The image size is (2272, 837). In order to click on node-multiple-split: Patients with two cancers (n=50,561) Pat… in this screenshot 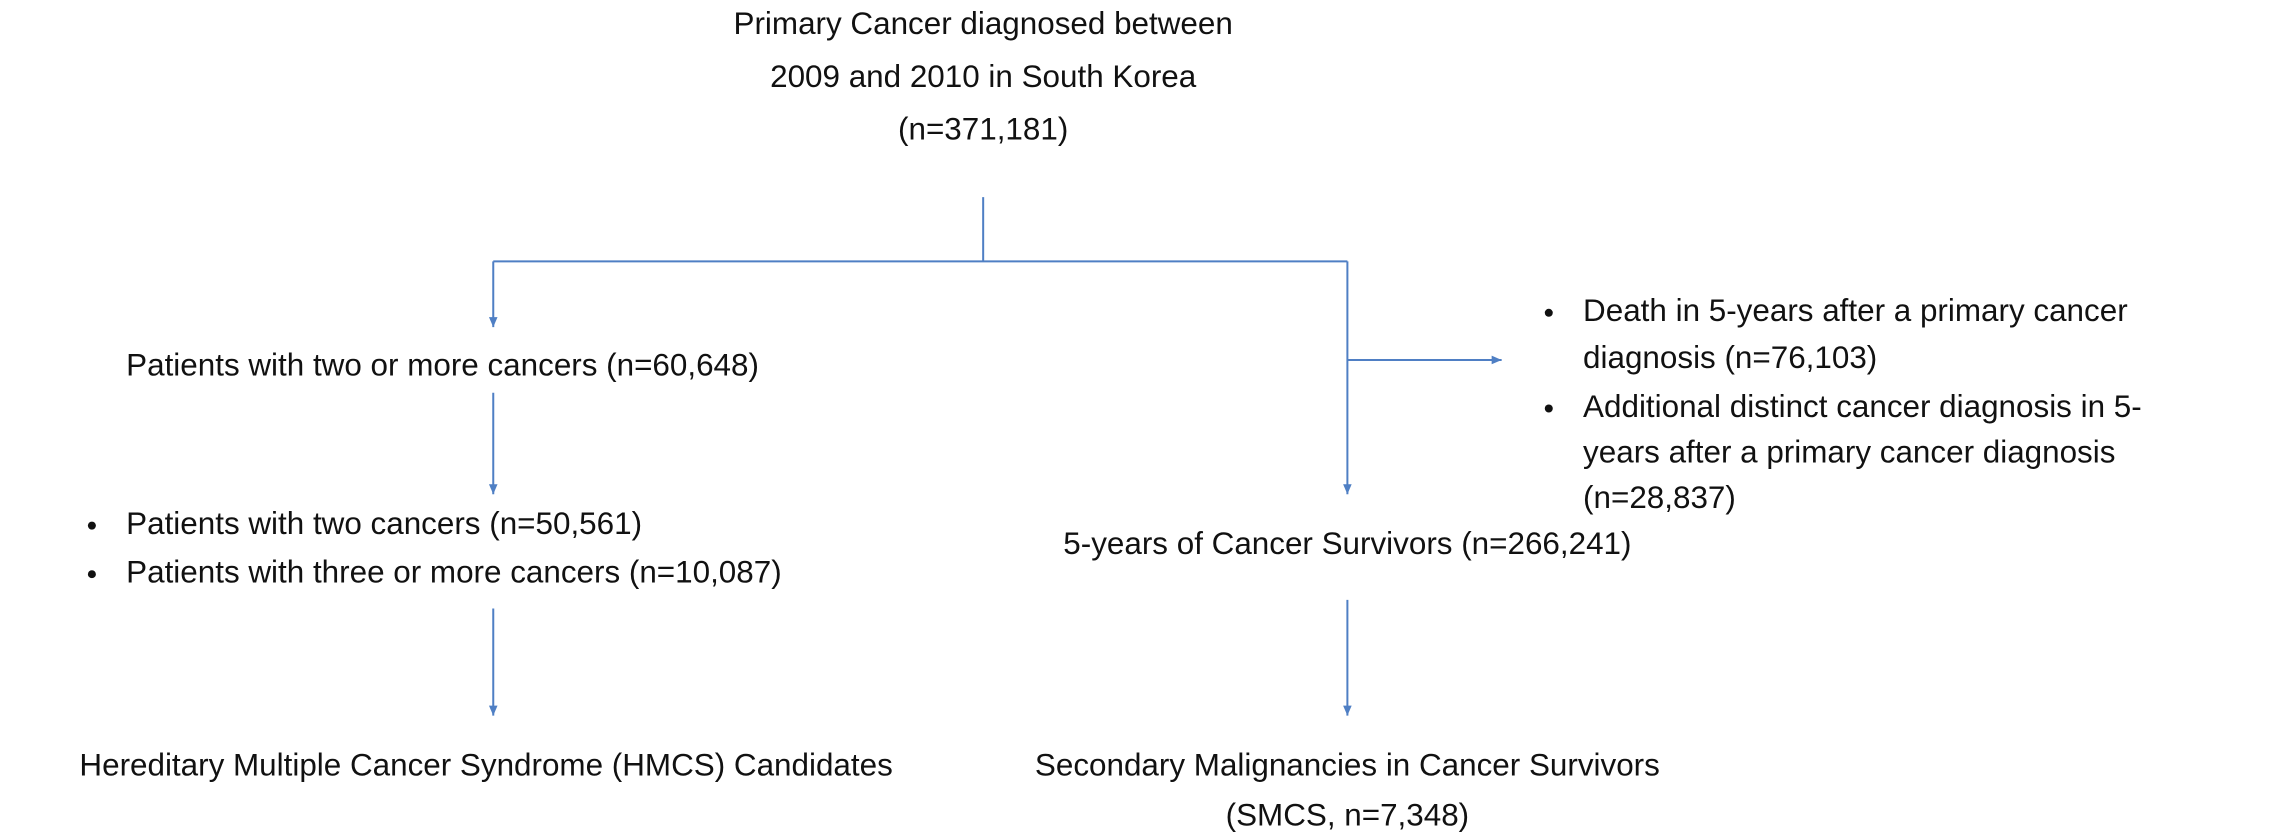, I will do `click(434, 547)`.